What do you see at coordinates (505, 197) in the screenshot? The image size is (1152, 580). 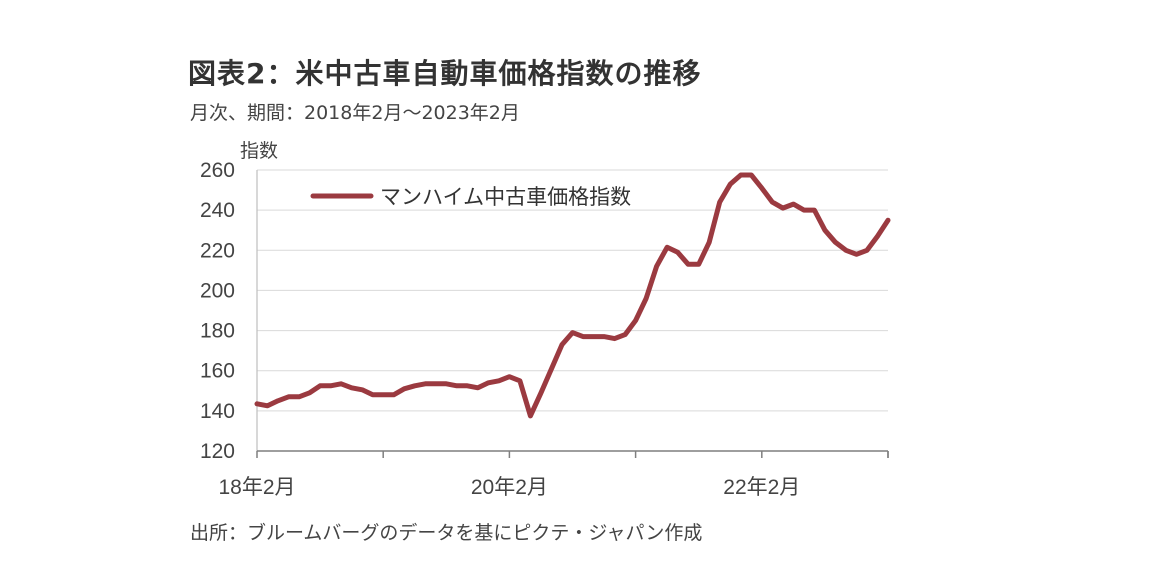 I see `legend-label: マンハイム中古車価格指数` at bounding box center [505, 197].